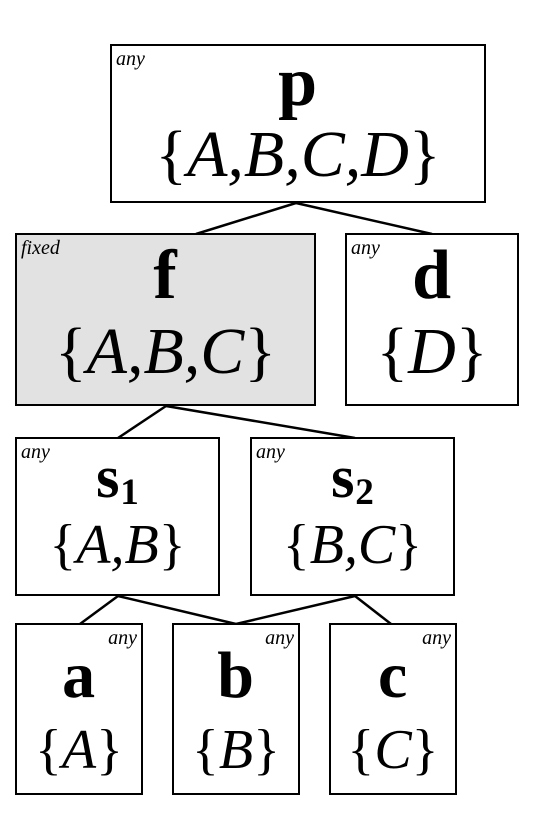 This screenshot has height=817, width=533. Describe the element at coordinates (432, 351) in the screenshot. I see `node-set: {D}` at that location.